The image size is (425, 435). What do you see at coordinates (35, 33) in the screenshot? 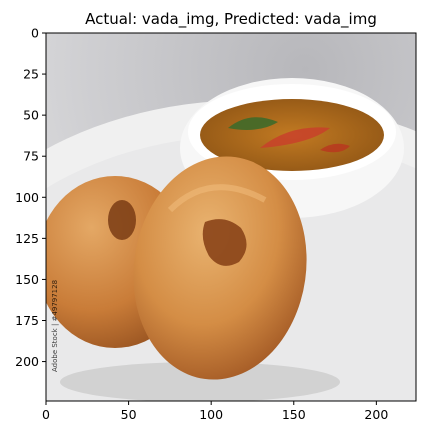
I see `y-tick-label: 0` at bounding box center [35, 33].